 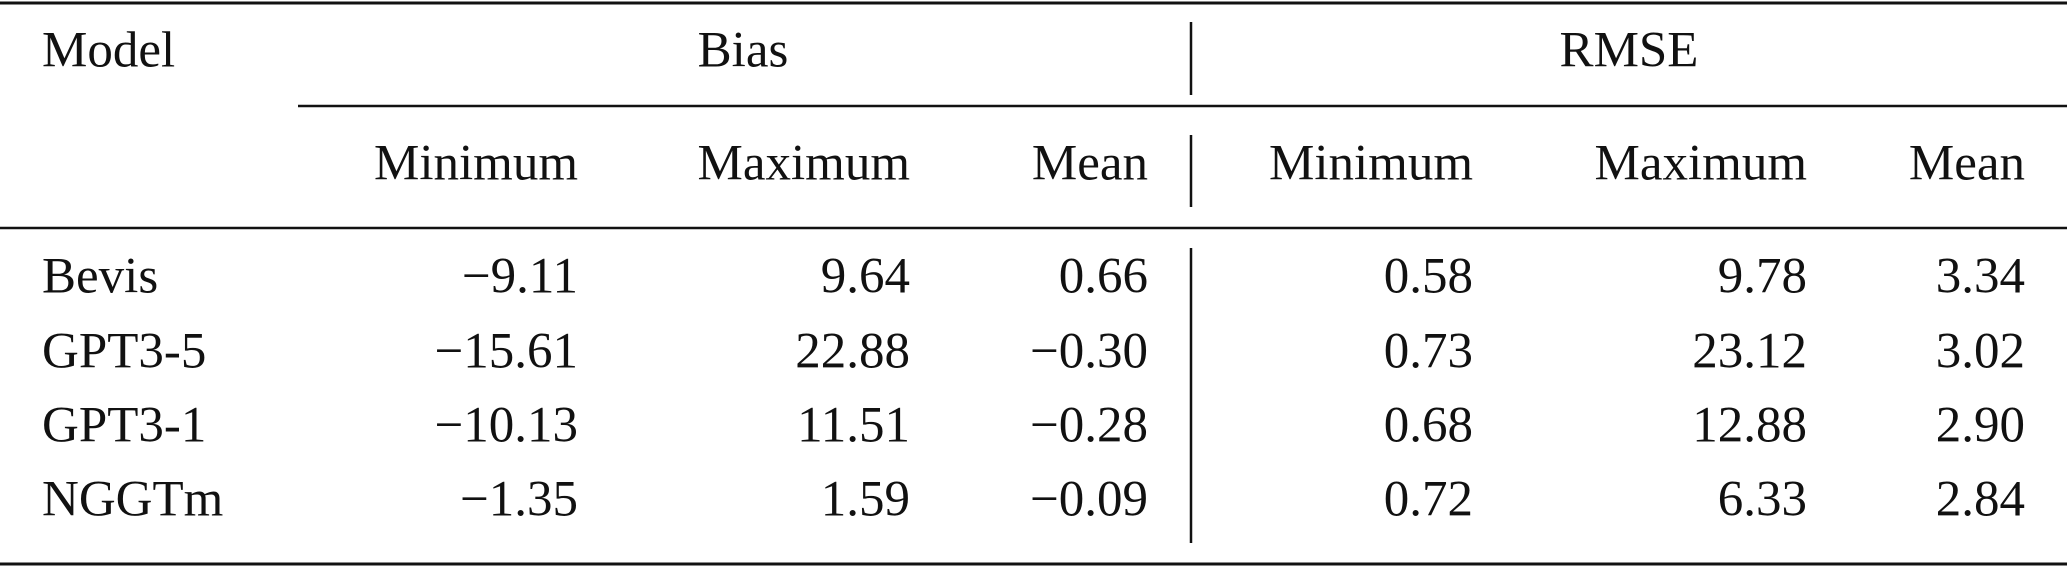 I want to click on cell-value: 22.88, so click(x=852, y=352).